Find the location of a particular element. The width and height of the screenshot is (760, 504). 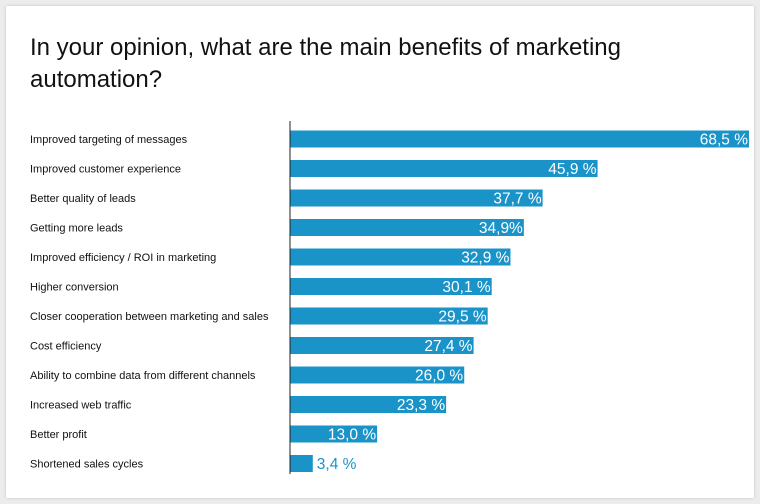

data-label: 32,9 % is located at coordinates (485, 258).